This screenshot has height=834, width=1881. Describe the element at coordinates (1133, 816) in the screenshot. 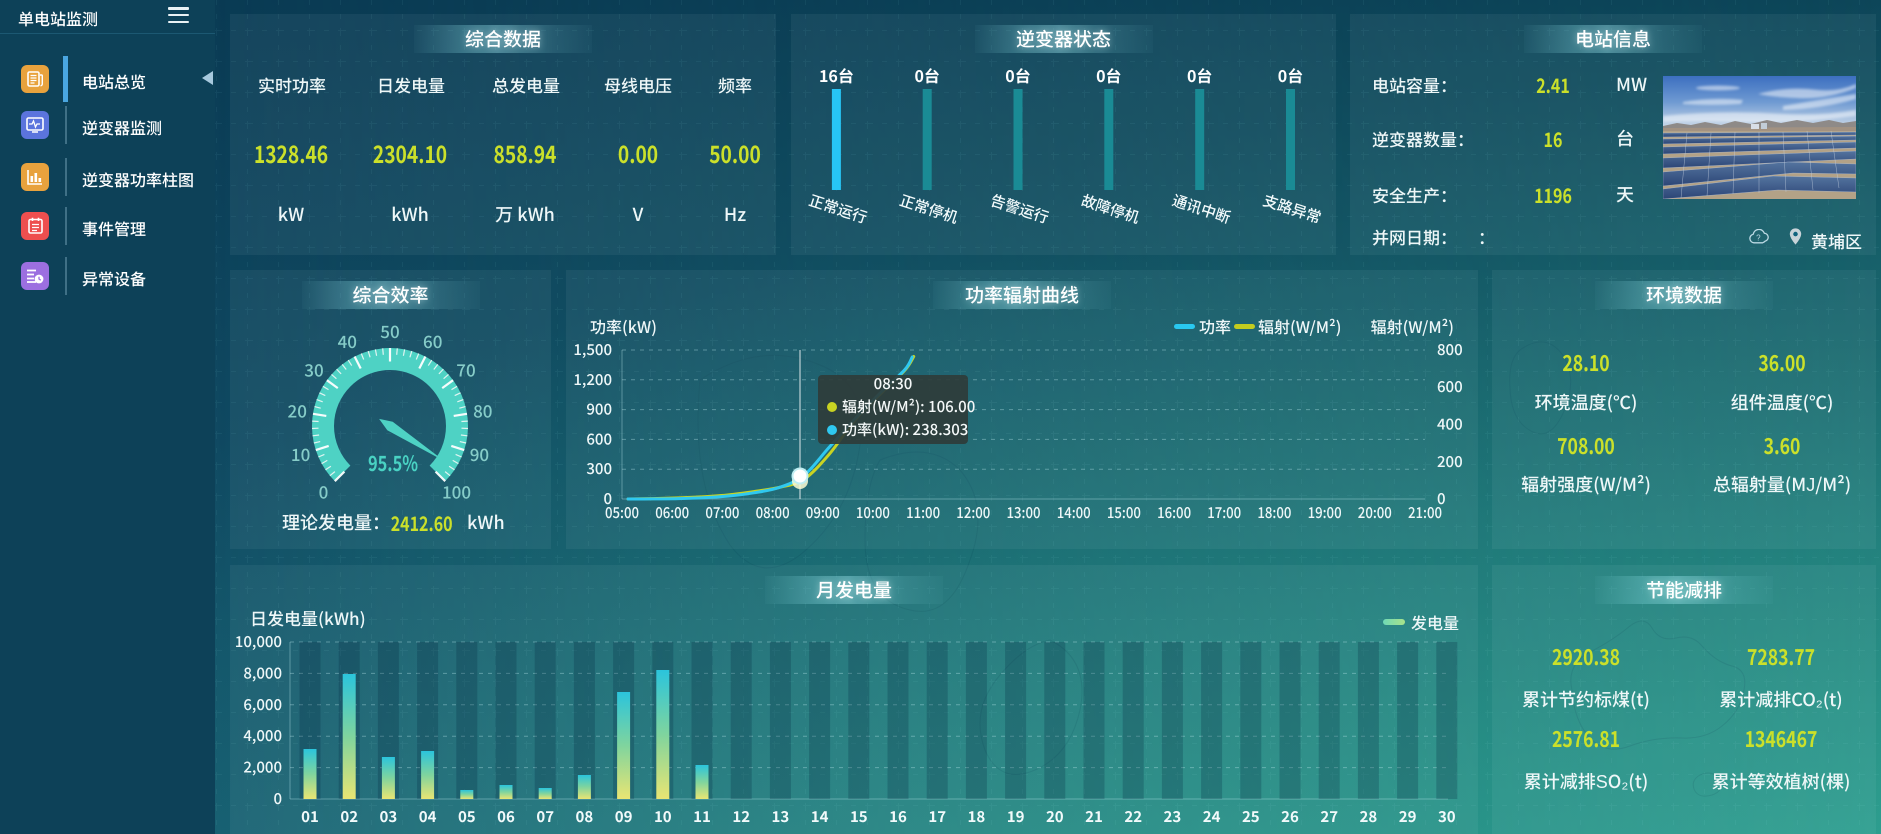

I see `svg-text: 22` at that location.